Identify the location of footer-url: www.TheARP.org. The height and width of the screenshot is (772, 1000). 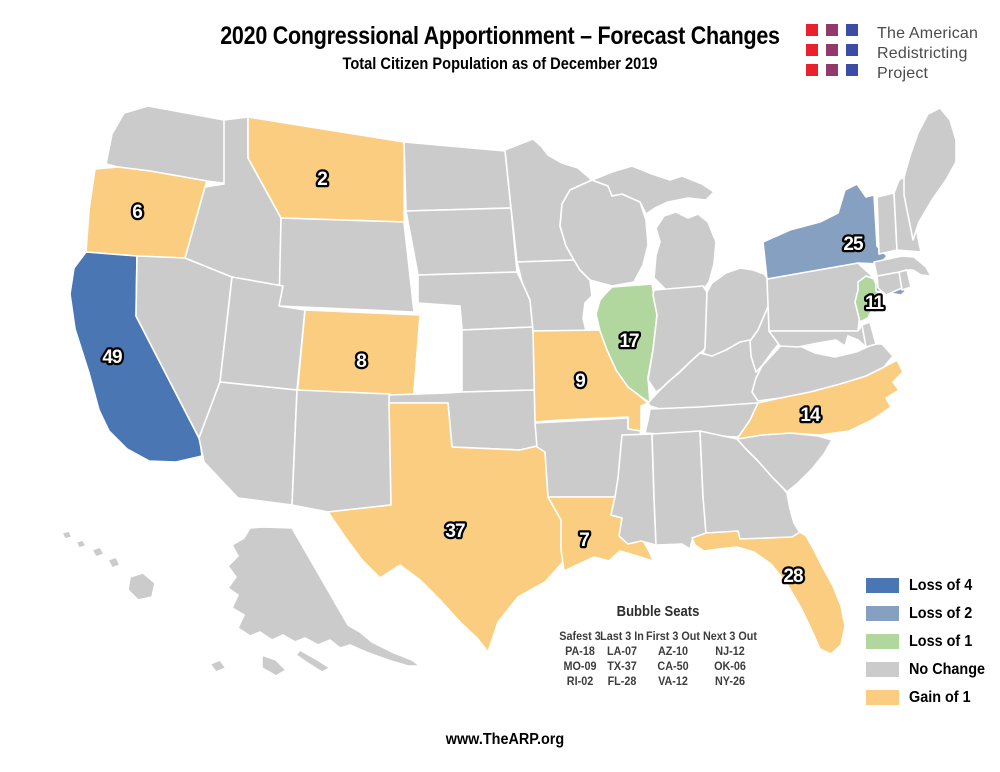
(505, 739).